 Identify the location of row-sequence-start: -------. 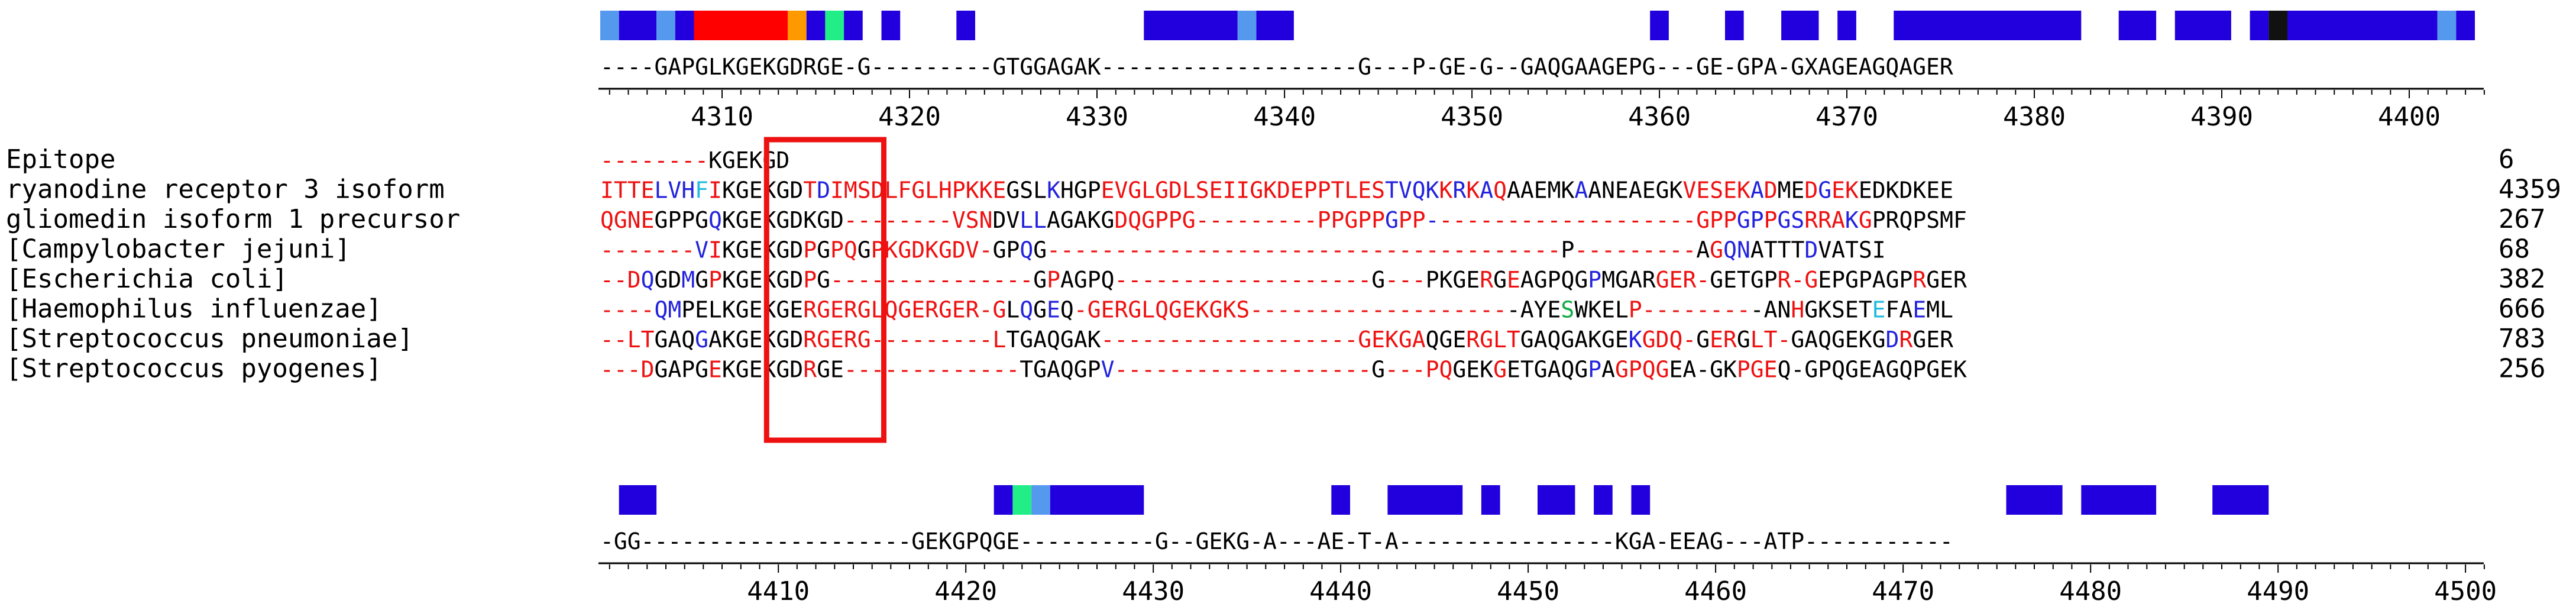
(647, 250).